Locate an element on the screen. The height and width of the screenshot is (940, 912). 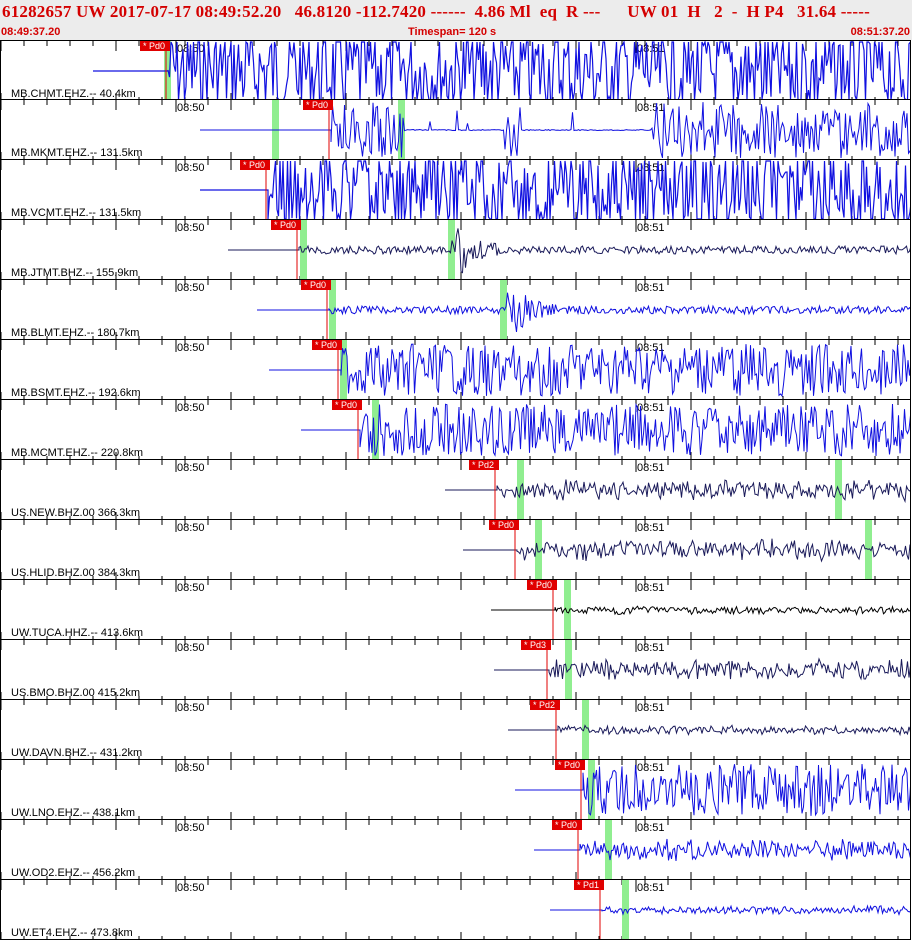
trace-row: 08:50 08:51 * Pd0 MB.BSMT.EHZ.-- 192.6km is located at coordinates (455, 370).